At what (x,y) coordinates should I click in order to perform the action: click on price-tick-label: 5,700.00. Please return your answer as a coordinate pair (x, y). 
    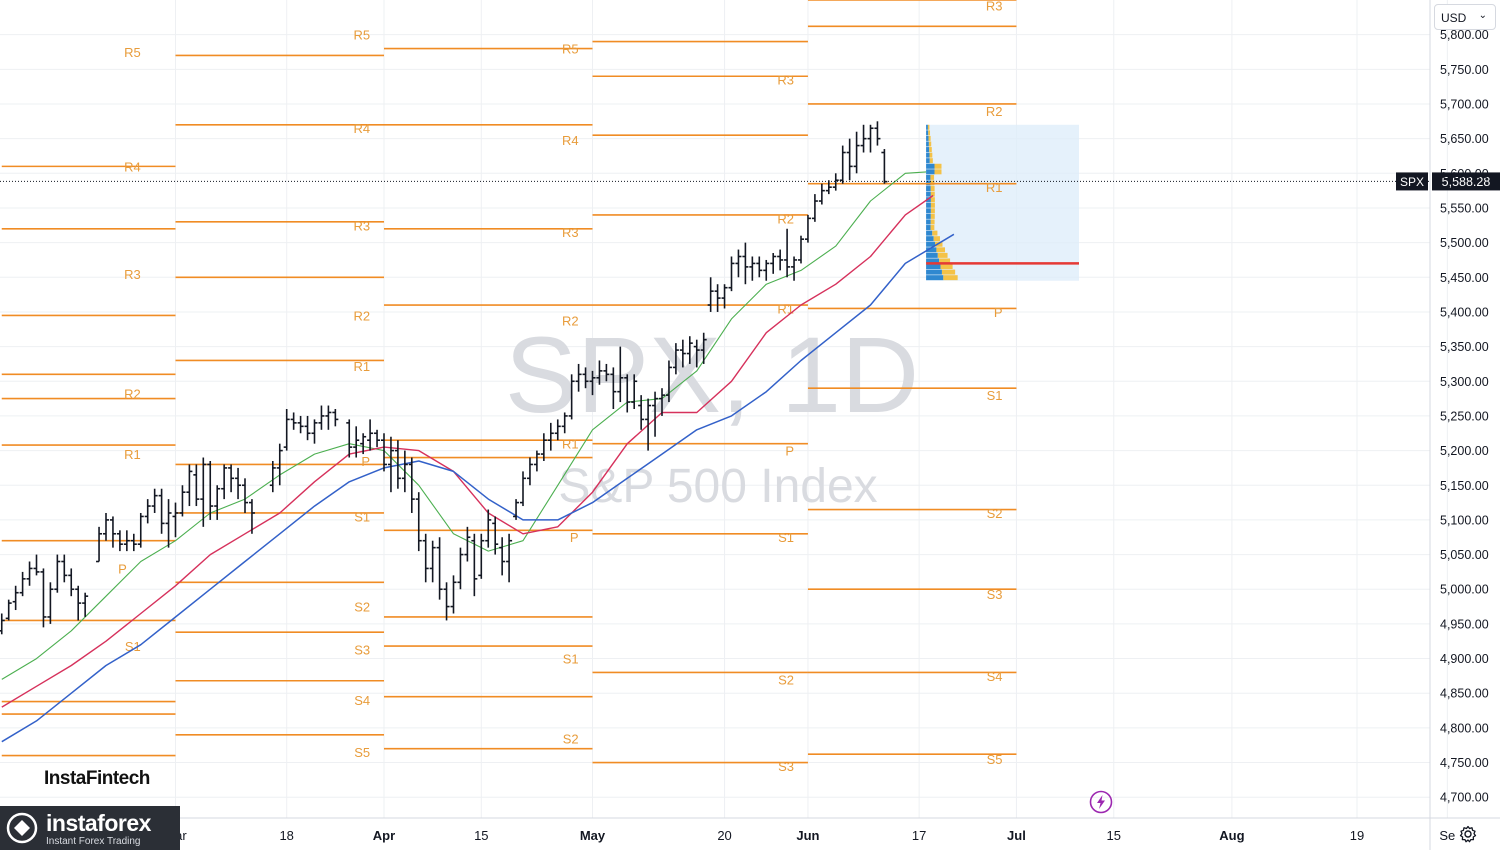
    Looking at the image, I should click on (1464, 104).